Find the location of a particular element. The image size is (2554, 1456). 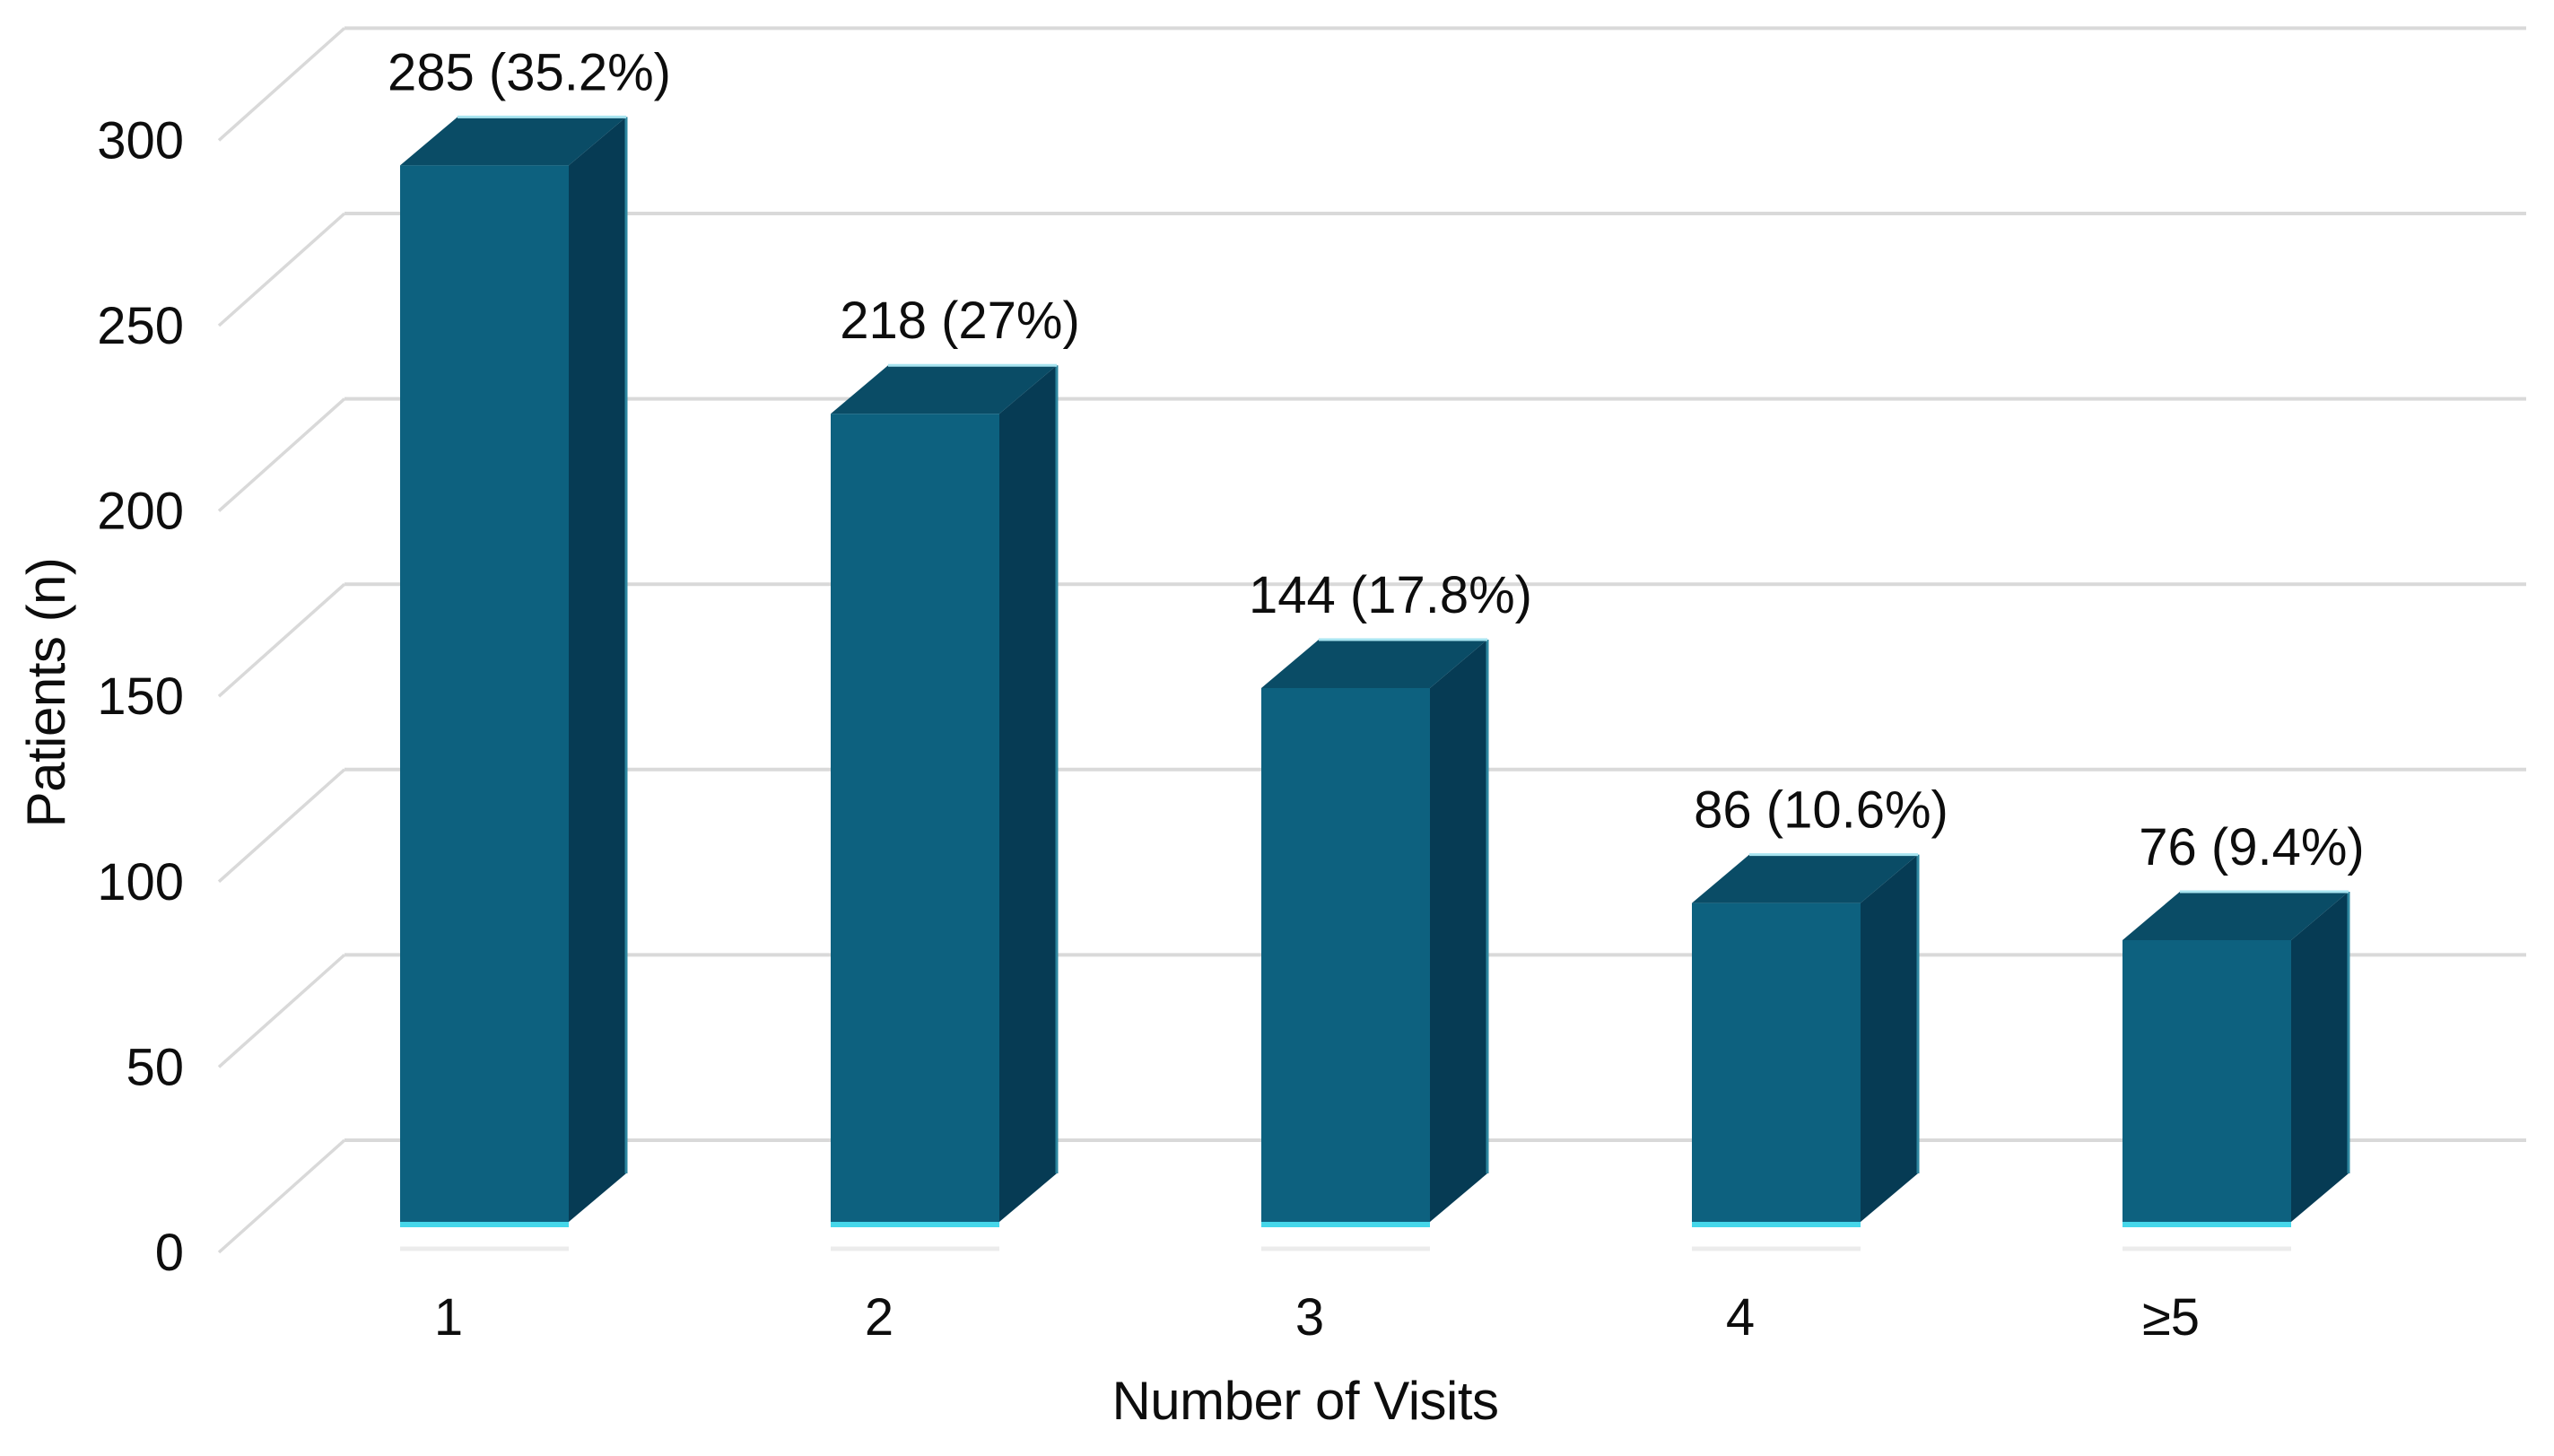

x-tick-label: 2 is located at coordinates (879, 1317).